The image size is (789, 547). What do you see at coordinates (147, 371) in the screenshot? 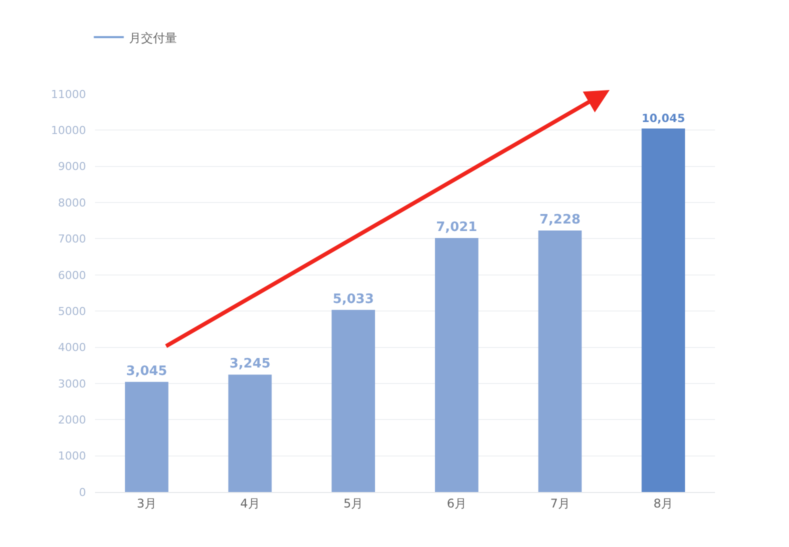
I see `data-label: 3,045` at bounding box center [147, 371].